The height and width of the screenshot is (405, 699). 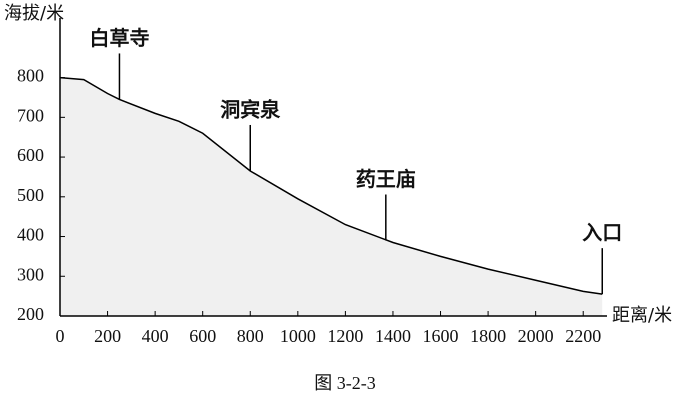 What do you see at coordinates (345, 336) in the screenshot?
I see `x-tick-label: 1200` at bounding box center [345, 336].